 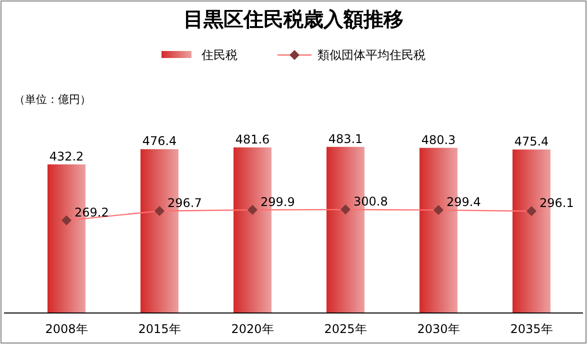 What do you see at coordinates (531, 141) in the screenshot?
I see `data-label: 475.4` at bounding box center [531, 141].